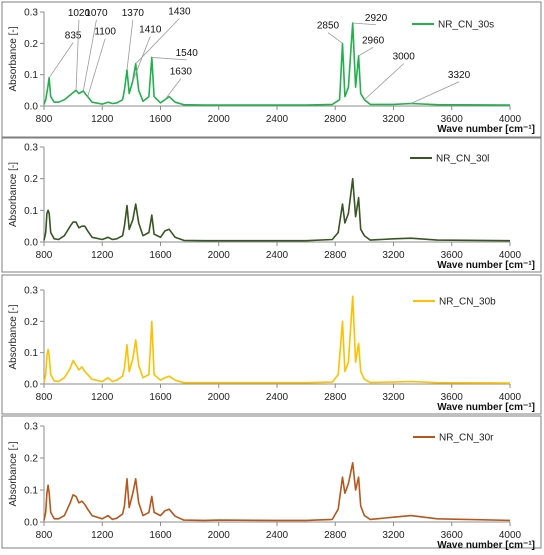 This screenshot has height=555, width=544. I want to click on series-line-nr-cn-30l, so click(277, 209).